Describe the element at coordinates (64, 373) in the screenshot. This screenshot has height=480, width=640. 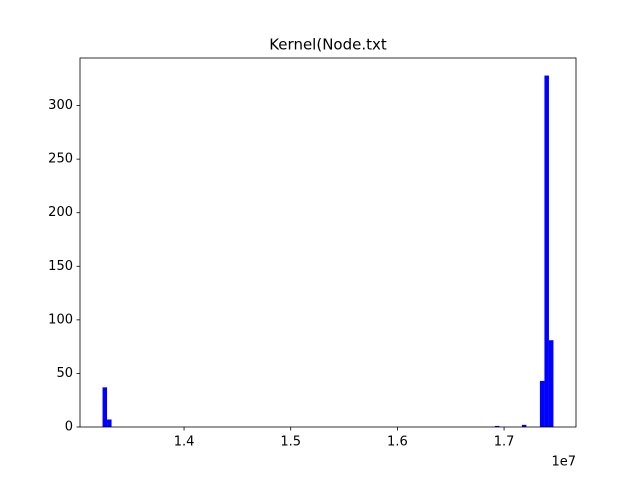
I see `y-tick-label: 50` at that location.